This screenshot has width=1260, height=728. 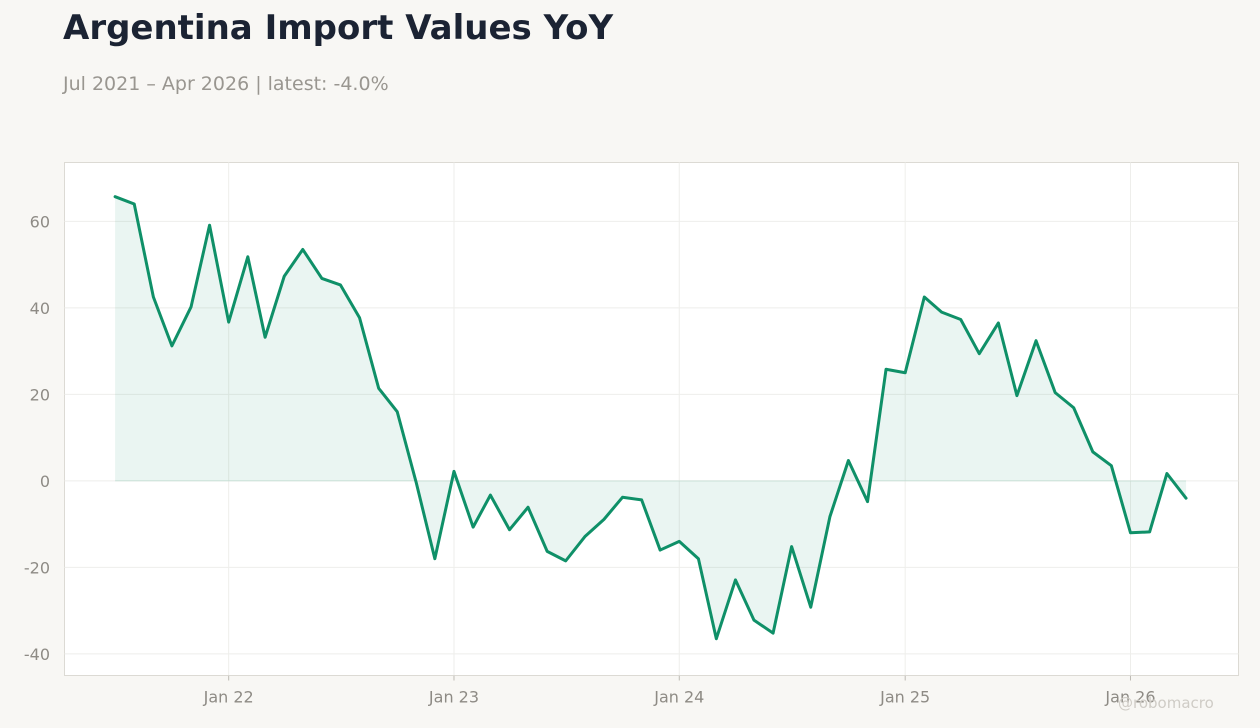 What do you see at coordinates (226, 84) in the screenshot?
I see `chart-subtitle: Jul 2021 – Apr 2026 | latest: -4.0%` at bounding box center [226, 84].